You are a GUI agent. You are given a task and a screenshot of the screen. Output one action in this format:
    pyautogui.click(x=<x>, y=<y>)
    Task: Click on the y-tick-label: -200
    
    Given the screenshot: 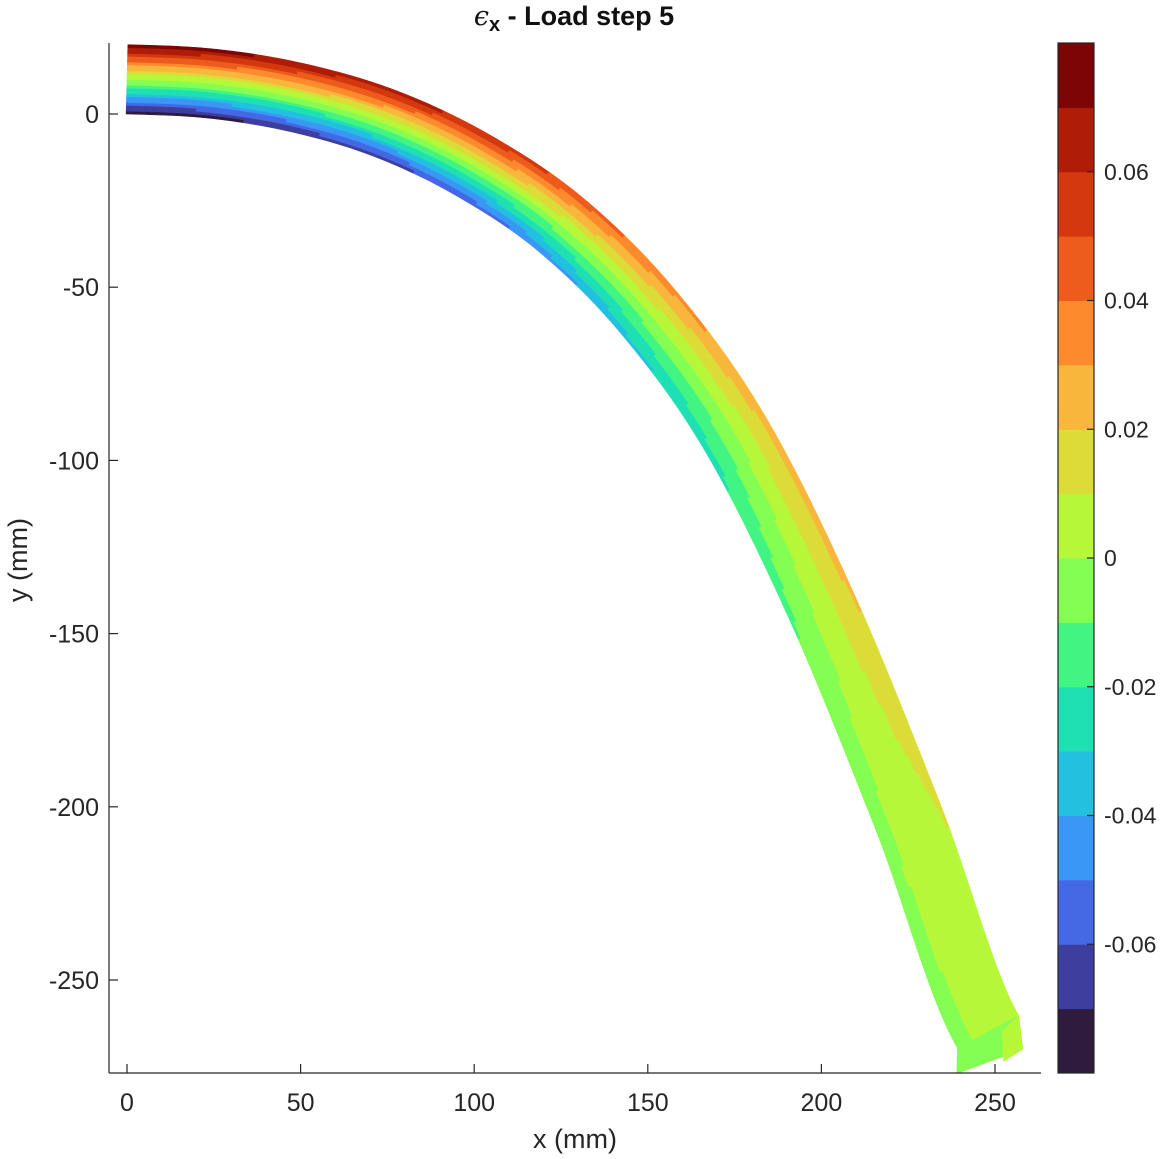 What is the action you would take?
    pyautogui.click(x=74, y=808)
    